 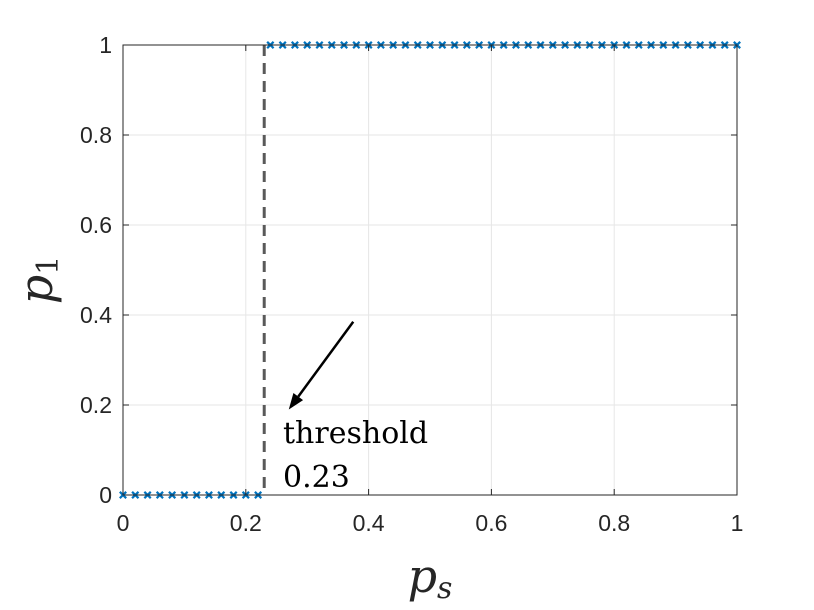 What do you see at coordinates (36, 289) in the screenshot?
I see `y-axis-label-base: p` at bounding box center [36, 289].